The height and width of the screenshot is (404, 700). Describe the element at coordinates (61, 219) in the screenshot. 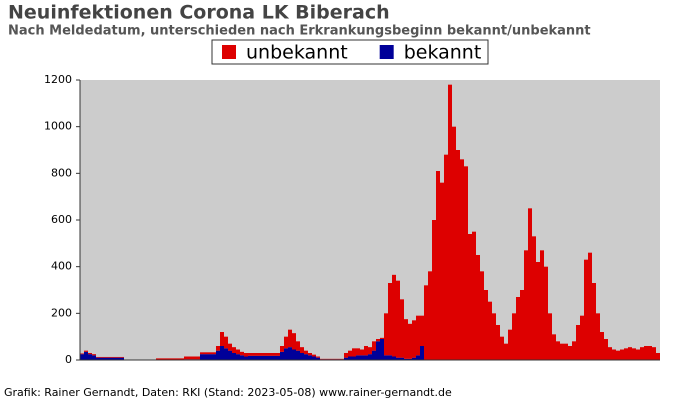

I see `y-tick-label: 600` at that location.